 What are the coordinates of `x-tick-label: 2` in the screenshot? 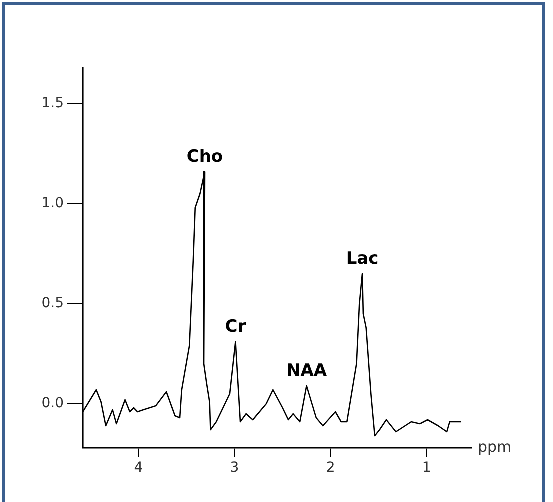 It's located at (331, 468).